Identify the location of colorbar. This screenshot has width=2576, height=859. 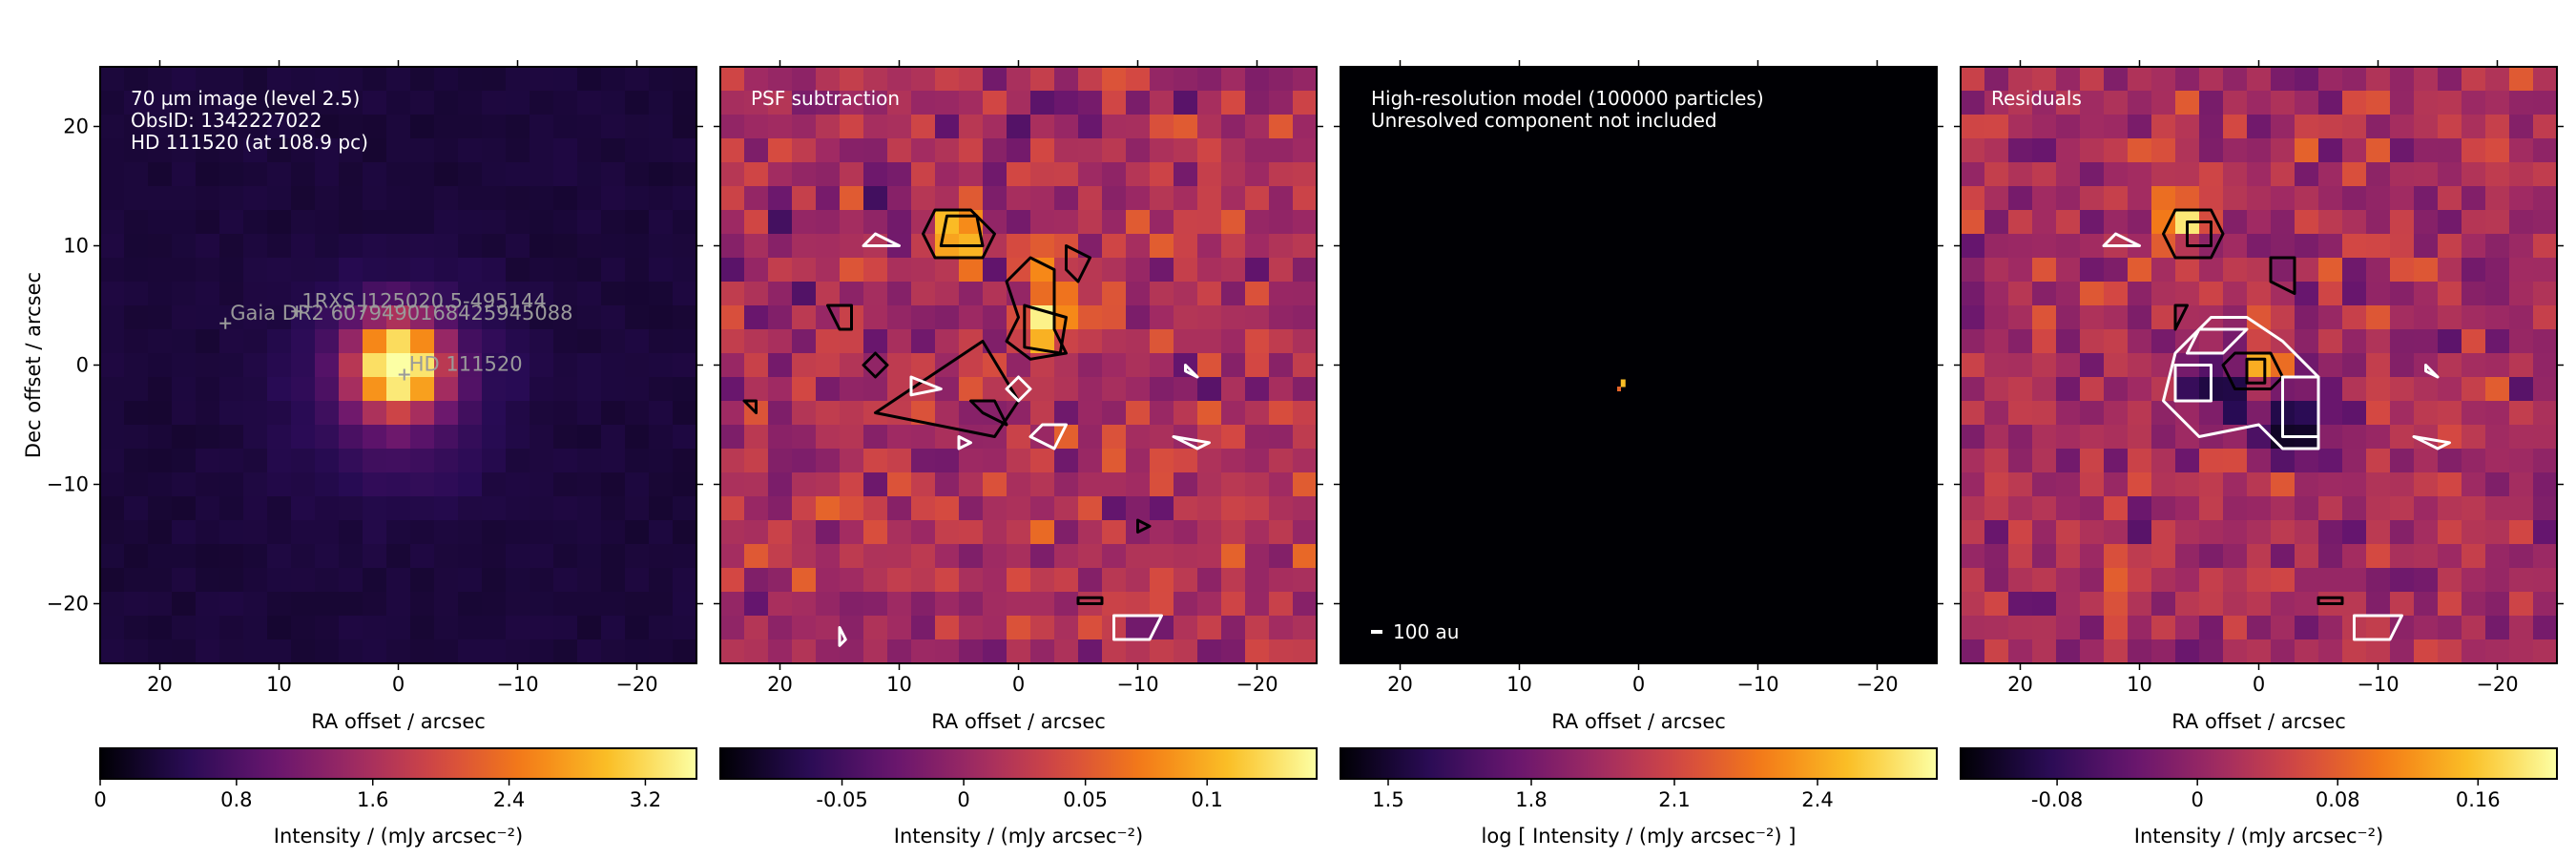
(2259, 763).